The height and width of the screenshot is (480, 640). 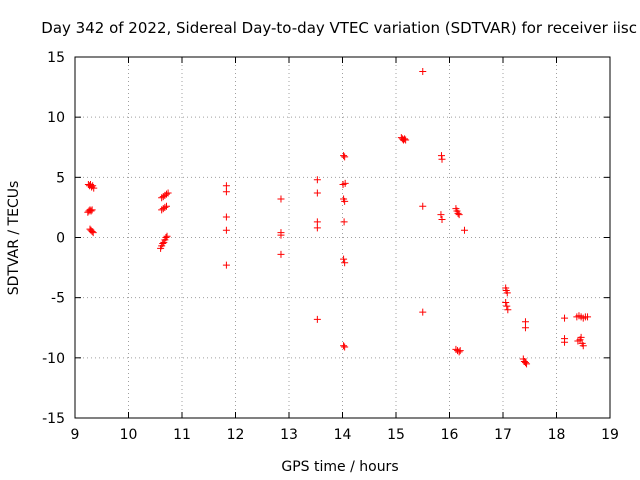 I want to click on x-tick-label: 9, so click(x=75, y=435).